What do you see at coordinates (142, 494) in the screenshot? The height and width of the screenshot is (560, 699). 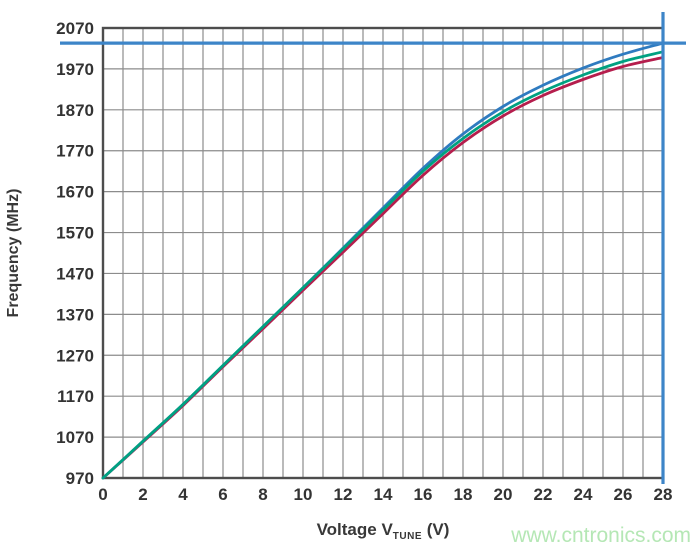 I see `x-tick-label: 2` at bounding box center [142, 494].